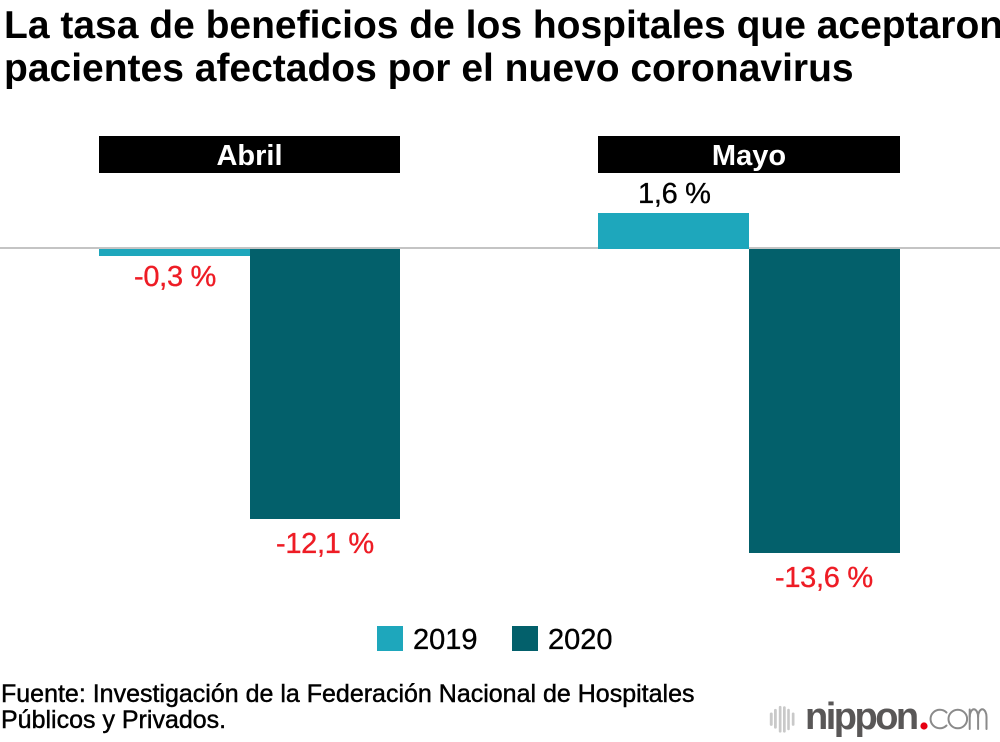 Image resolution: width=1000 pixels, height=742 pixels. What do you see at coordinates (861, 717) in the screenshot?
I see `svg-text: nippon` at bounding box center [861, 717].